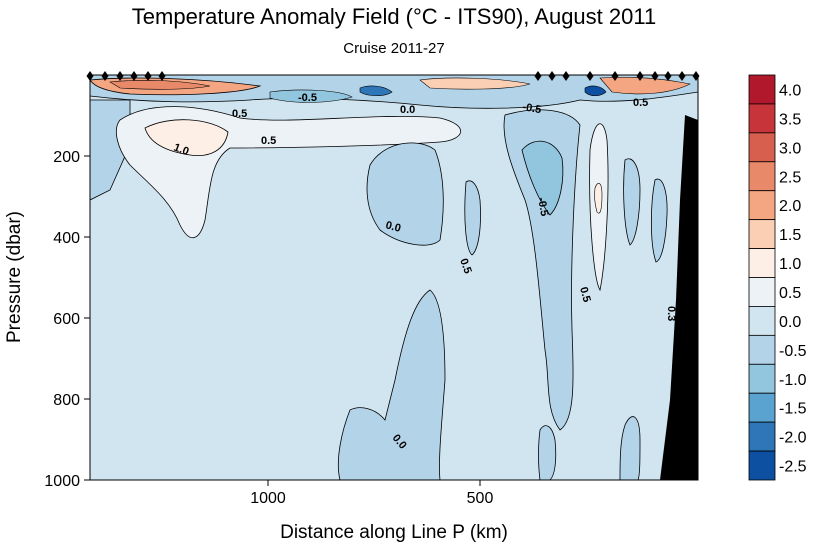  What do you see at coordinates (62, 481) in the screenshot?
I see `y-tick-label: 1000` at bounding box center [62, 481].